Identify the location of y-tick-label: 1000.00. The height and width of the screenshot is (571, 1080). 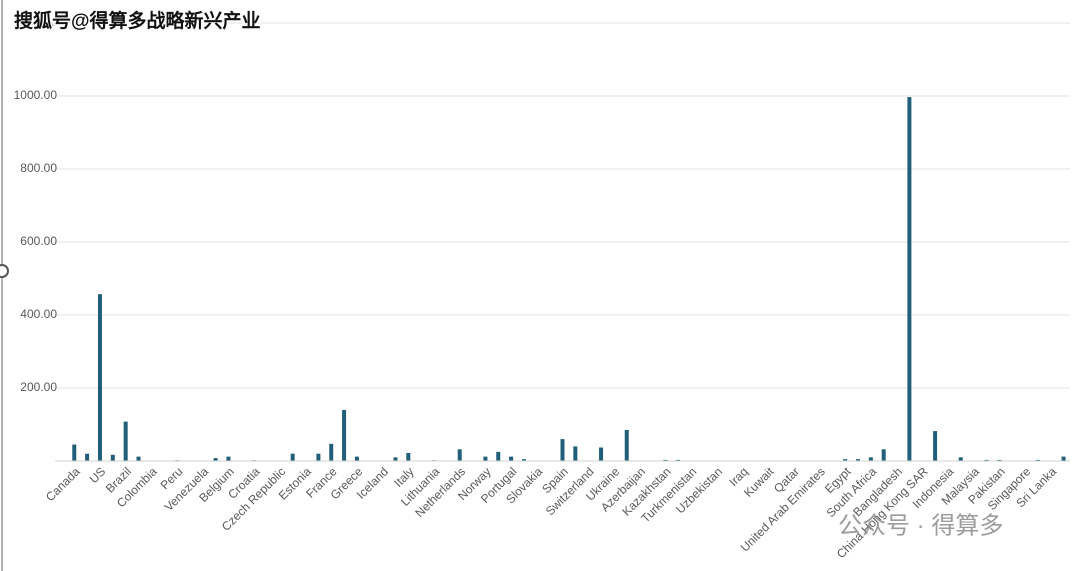
(36, 95).